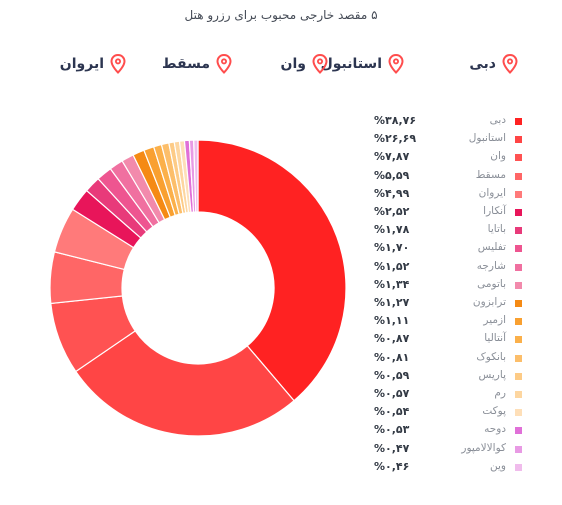 The width and height of the screenshot is (562, 505). What do you see at coordinates (392, 175) in the screenshot?
I see `legend-value: %۵,۵۹` at bounding box center [392, 175].